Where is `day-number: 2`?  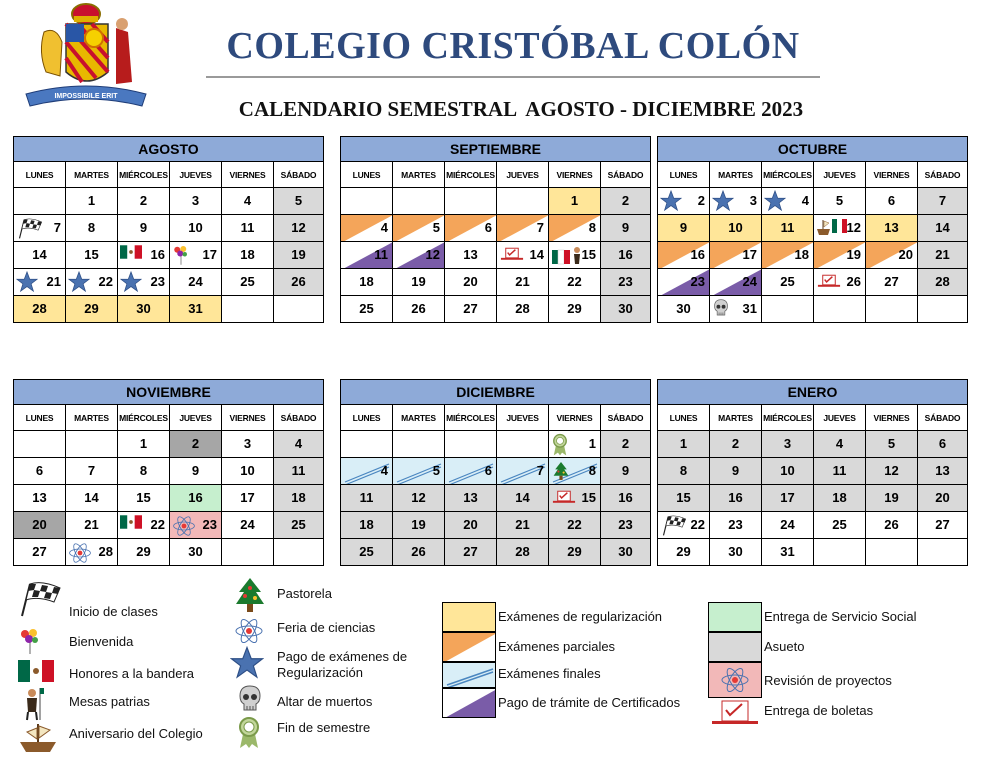 day-number: 2 is located at coordinates (701, 200).